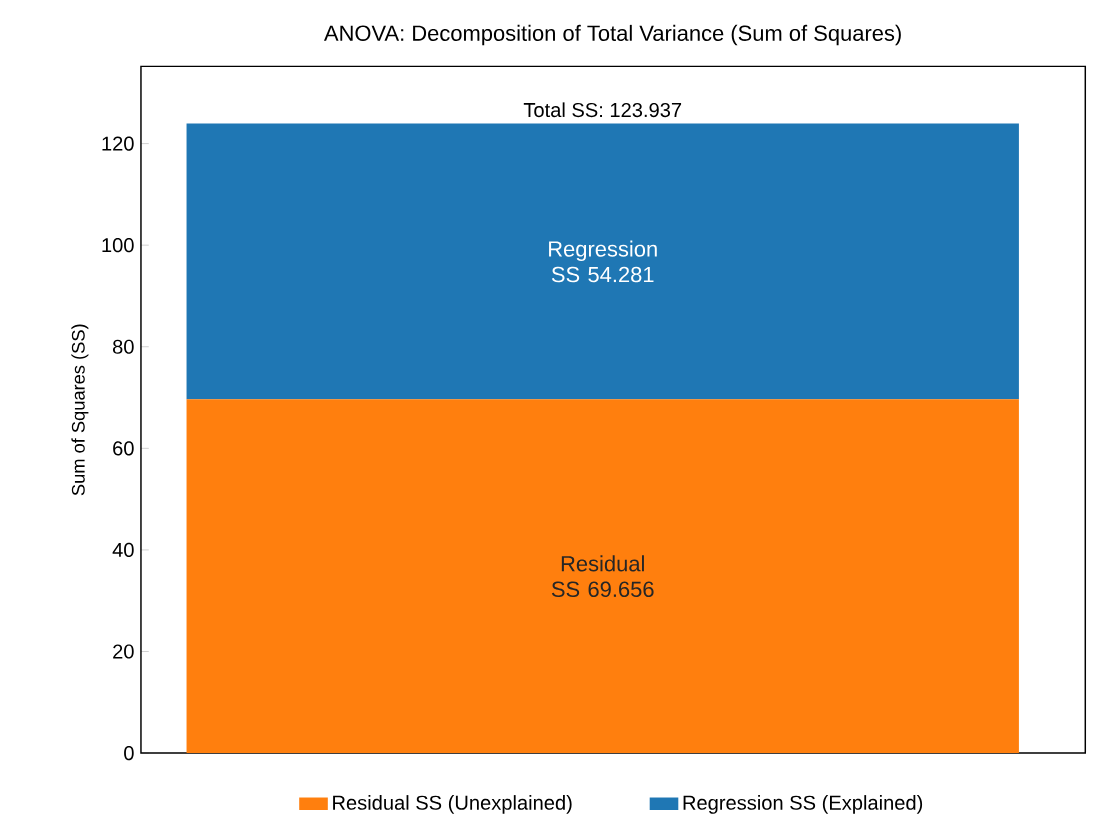 This screenshot has width=1118, height=821. Describe the element at coordinates (123, 346) in the screenshot. I see `y-tick-label: 80` at that location.